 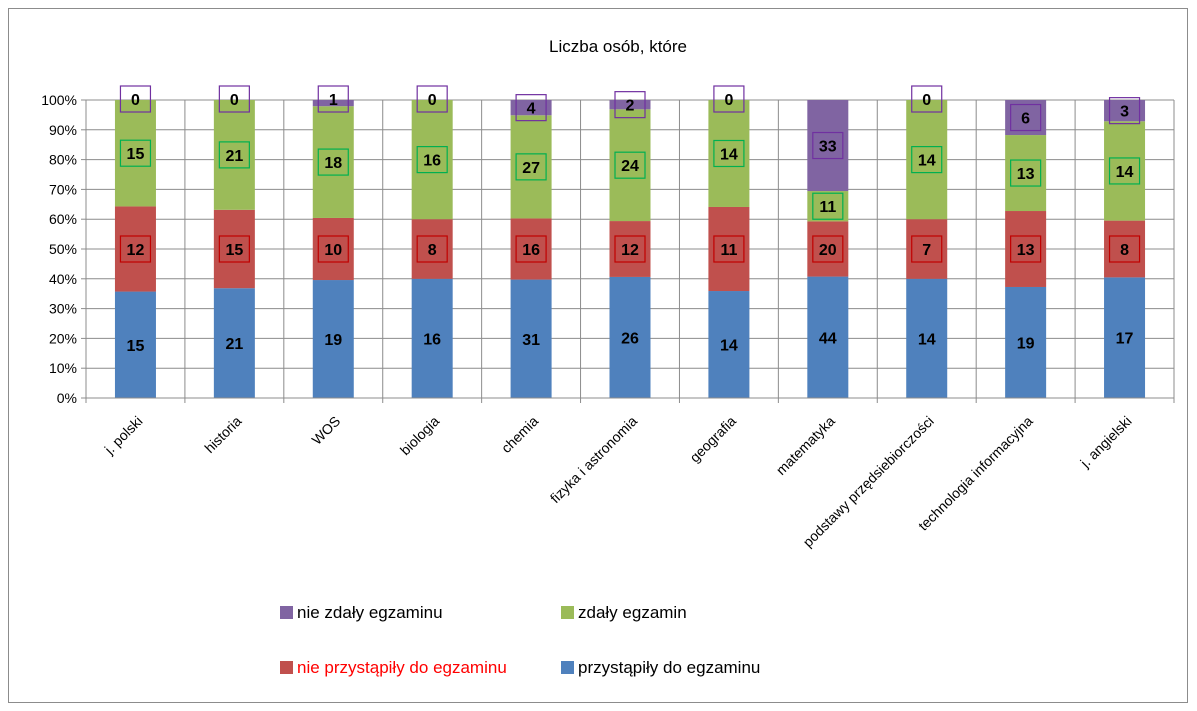 I want to click on data-label: 11, so click(x=728, y=250).